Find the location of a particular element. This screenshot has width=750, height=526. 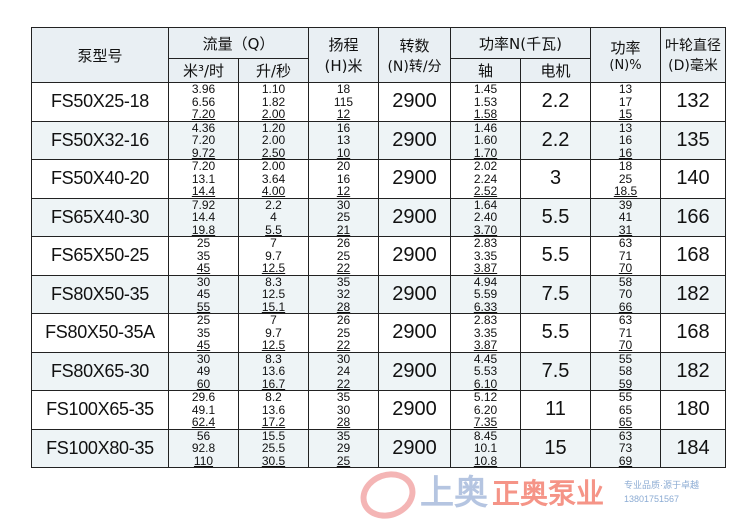

cell-shaft: 8.45 10.1 10.8 is located at coordinates (485, 448).